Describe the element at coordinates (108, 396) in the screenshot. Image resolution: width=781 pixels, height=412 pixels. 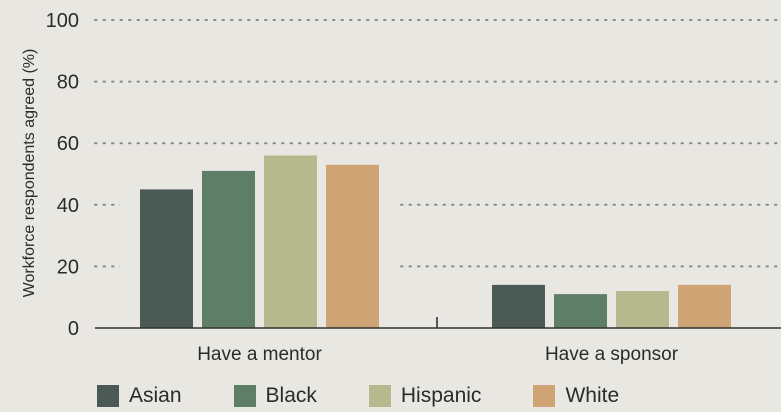
I see `legend-swatch-asian` at that location.